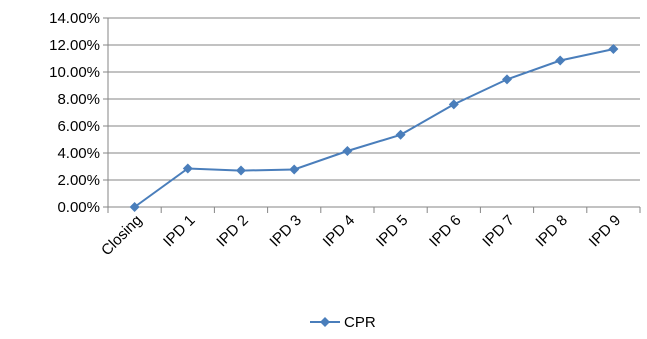 Image resolution: width=647 pixels, height=339 pixels. I want to click on x-tick-label: IPD 9, so click(605, 231).